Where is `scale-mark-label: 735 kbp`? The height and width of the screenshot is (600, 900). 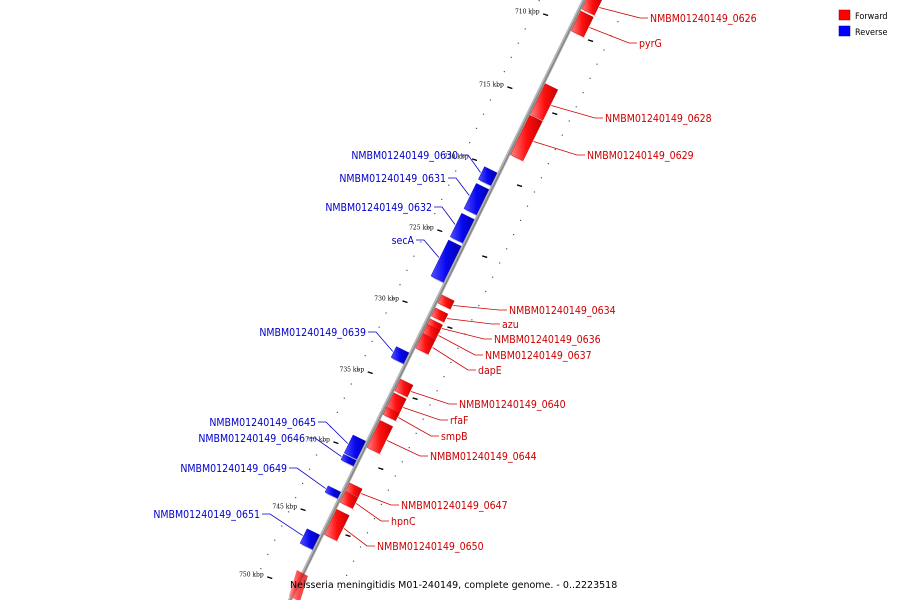 scale-mark-label: 735 kbp is located at coordinates (352, 370).